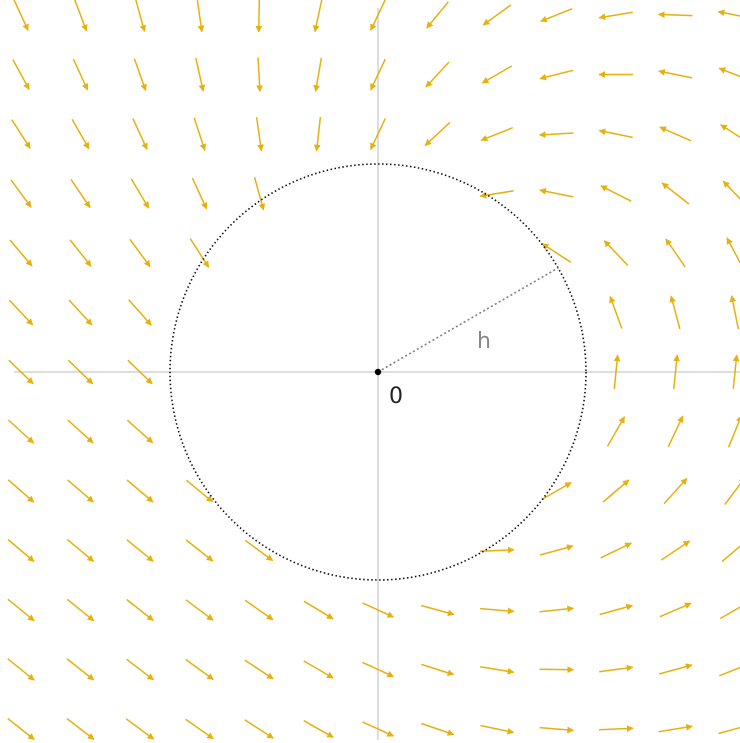 This screenshot has height=743, width=740. I want to click on origin-label: 0, so click(396, 396).